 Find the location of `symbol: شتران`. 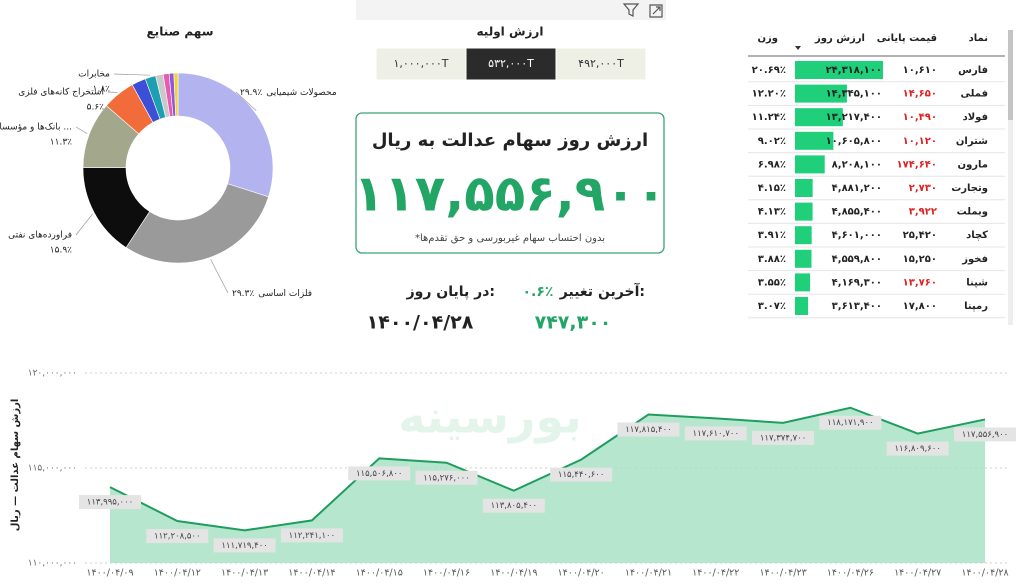

symbol: شتران is located at coordinates (972, 141).